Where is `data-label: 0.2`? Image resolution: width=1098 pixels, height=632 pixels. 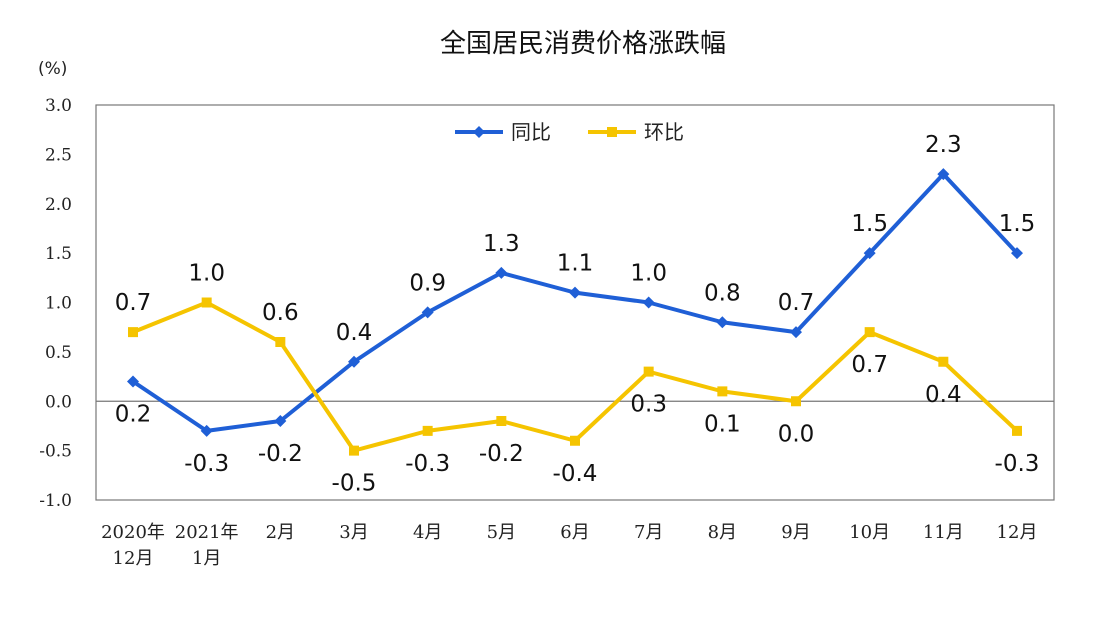
data-label: 0.2 is located at coordinates (133, 415).